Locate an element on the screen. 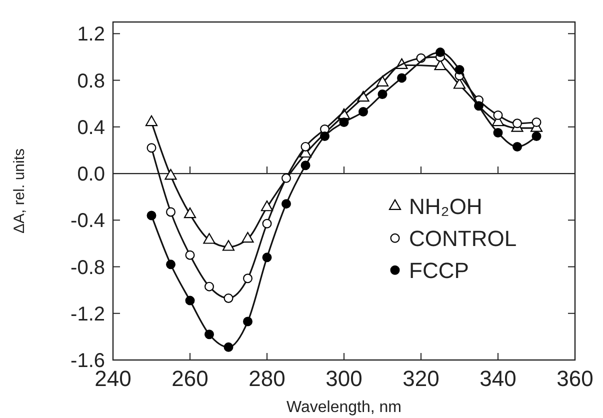 The image size is (603, 418). y-axis-title: ΔA, rel. units is located at coordinates (19, 191).